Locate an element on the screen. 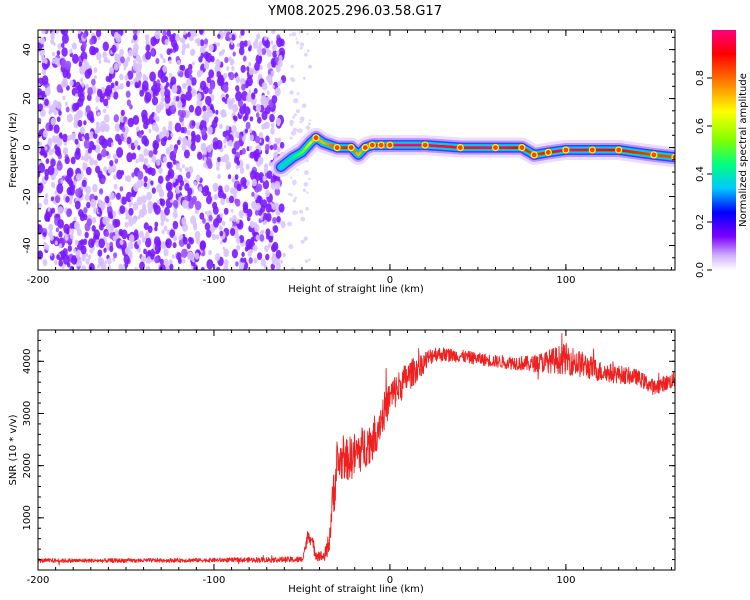 The width and height of the screenshot is (750, 600). ridge-point is located at coordinates (654, 155).